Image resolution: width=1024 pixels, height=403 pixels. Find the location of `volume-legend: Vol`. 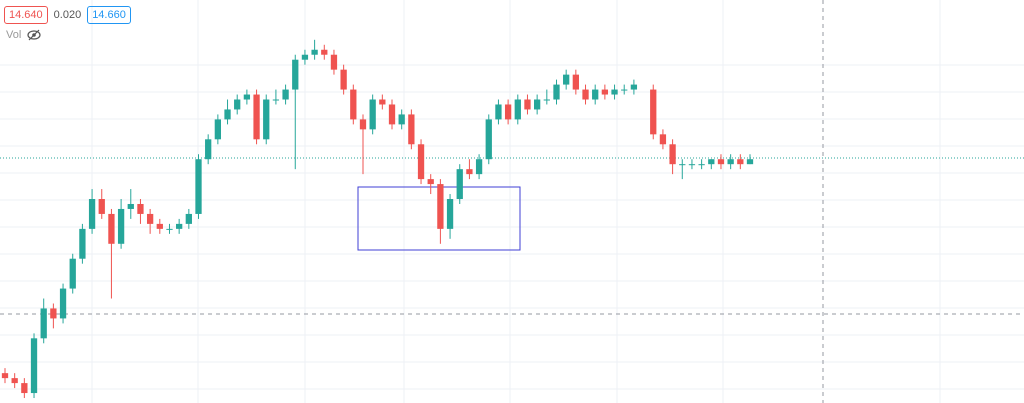

volume-legend: Vol is located at coordinates (23, 35).